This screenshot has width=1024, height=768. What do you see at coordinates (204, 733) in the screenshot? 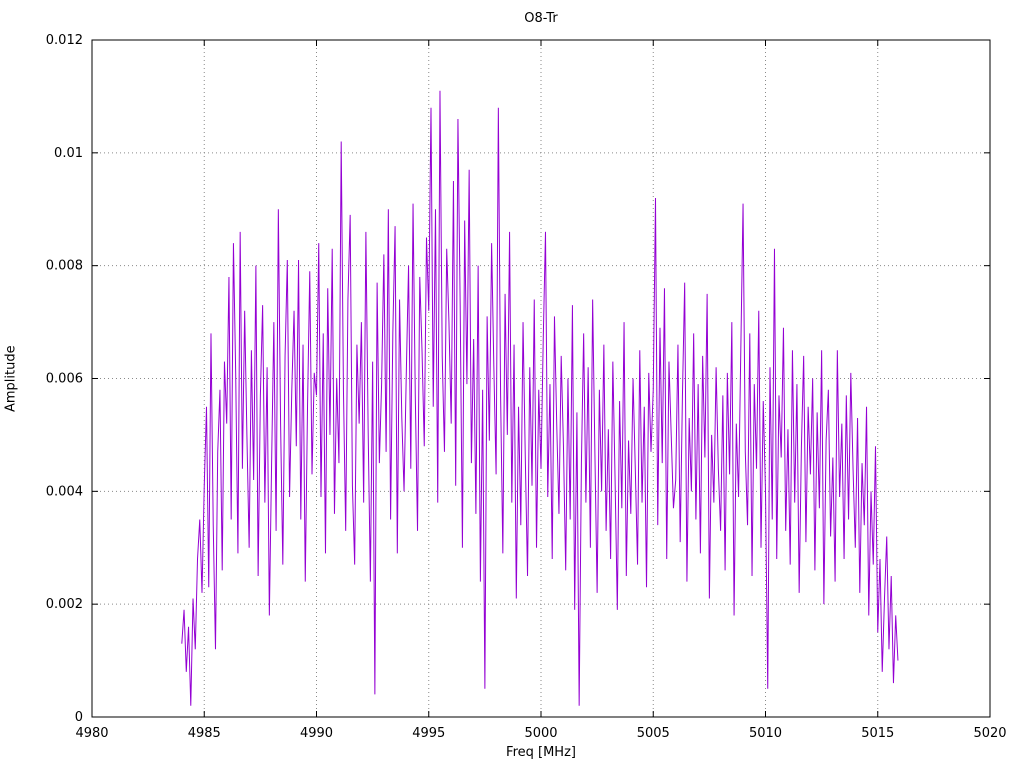
I see `x-tick-label: 4985` at bounding box center [204, 733].